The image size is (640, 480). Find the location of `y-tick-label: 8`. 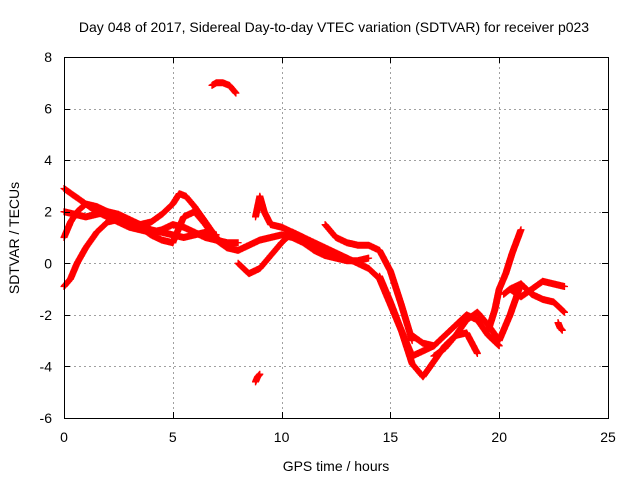

y-tick-label: 8 is located at coordinates (48, 57).